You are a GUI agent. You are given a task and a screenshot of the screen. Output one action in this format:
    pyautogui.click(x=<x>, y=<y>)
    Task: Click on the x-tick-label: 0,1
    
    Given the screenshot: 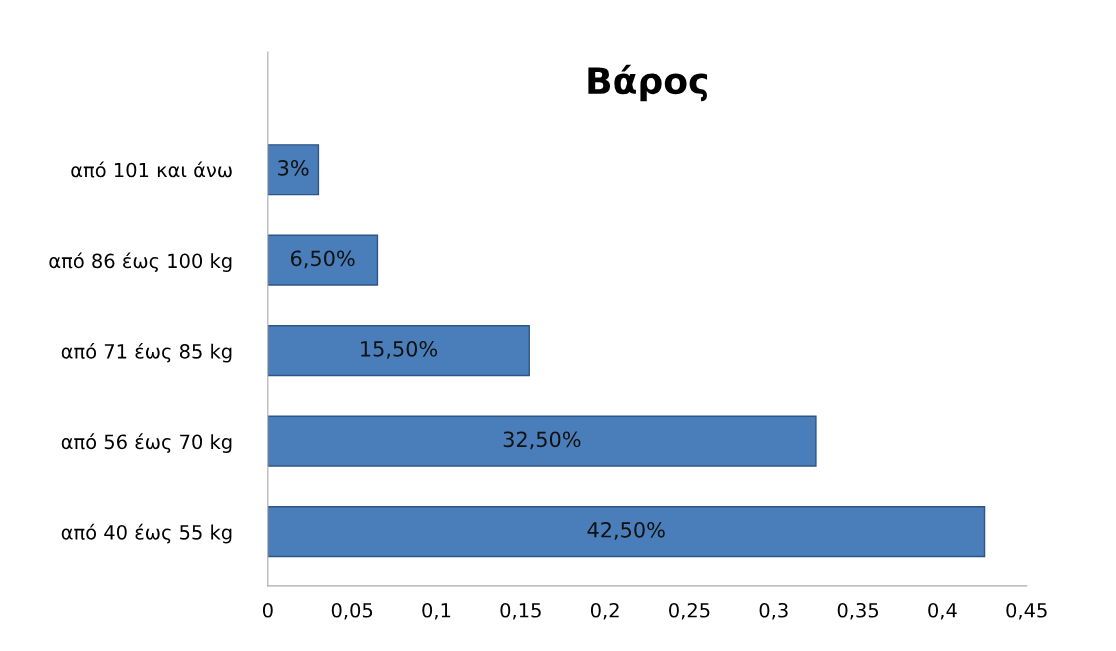 What is the action you would take?
    pyautogui.click(x=436, y=611)
    